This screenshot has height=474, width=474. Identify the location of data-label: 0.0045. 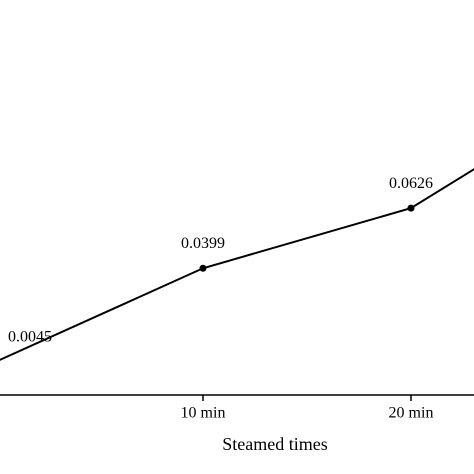
(30, 337).